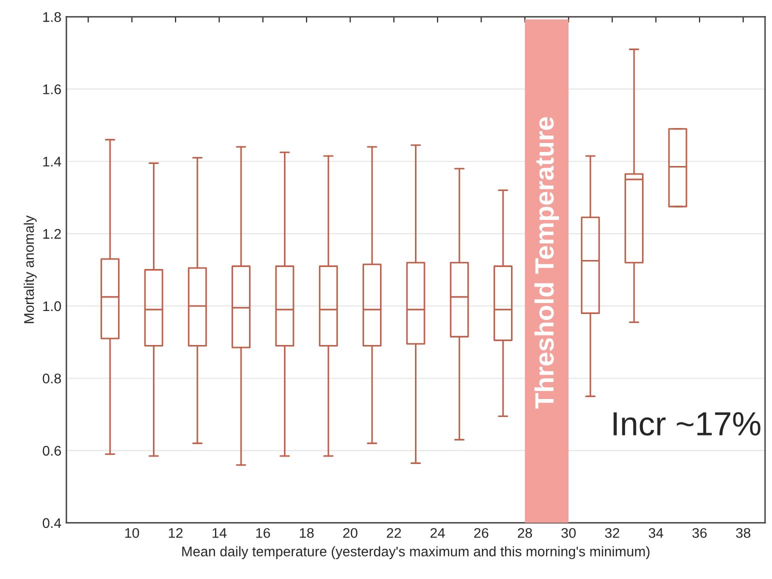 This screenshot has width=772, height=579. What do you see at coordinates (175, 533) in the screenshot?
I see `x-tick-label: 12` at bounding box center [175, 533].